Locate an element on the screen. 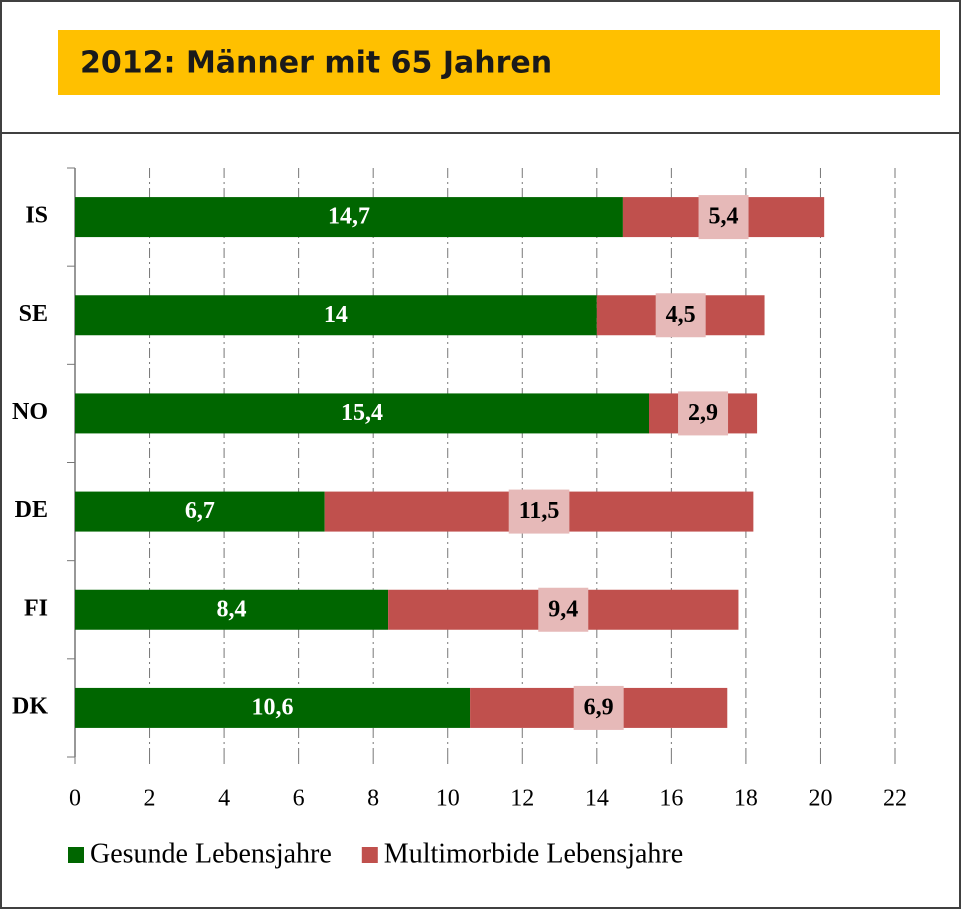 The width and height of the screenshot is (961, 909). x-tick-label: 12 is located at coordinates (522, 799).